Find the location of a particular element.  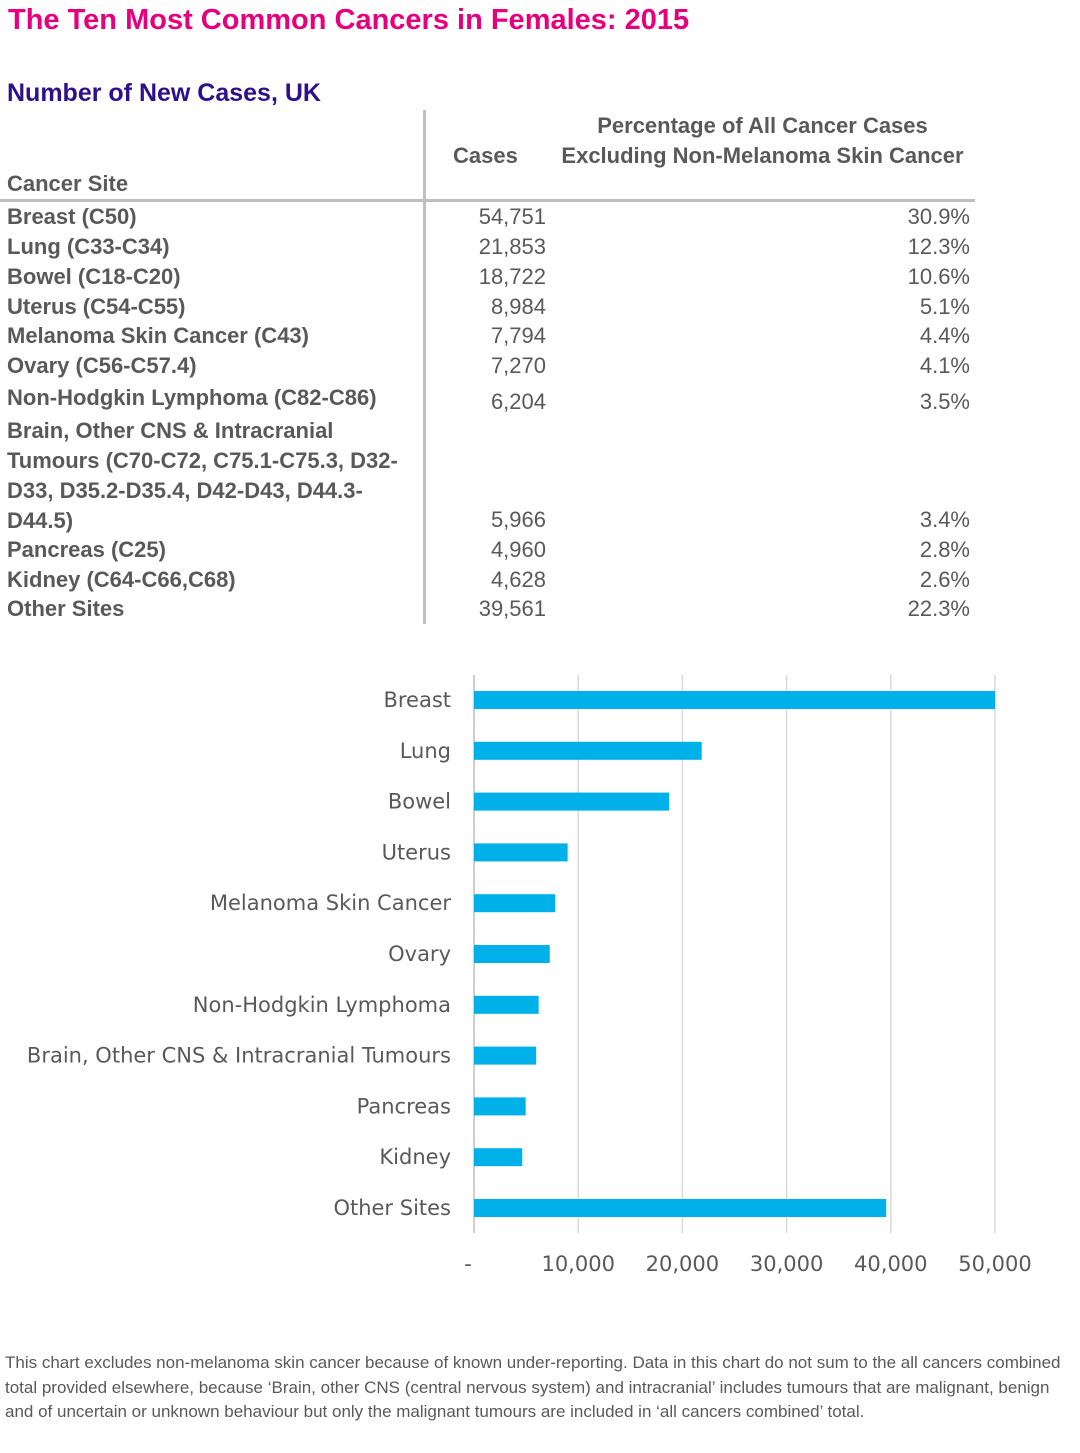

table-cell-percentage: 4.1% is located at coordinates (944, 365).